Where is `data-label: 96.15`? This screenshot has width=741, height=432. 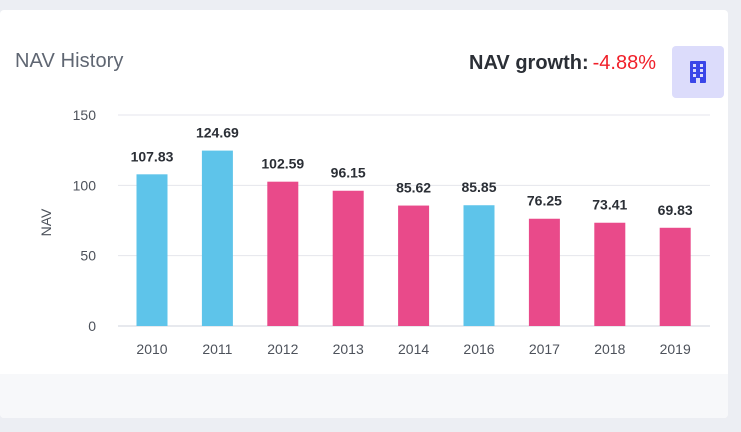
data-label: 96.15 is located at coordinates (348, 173).